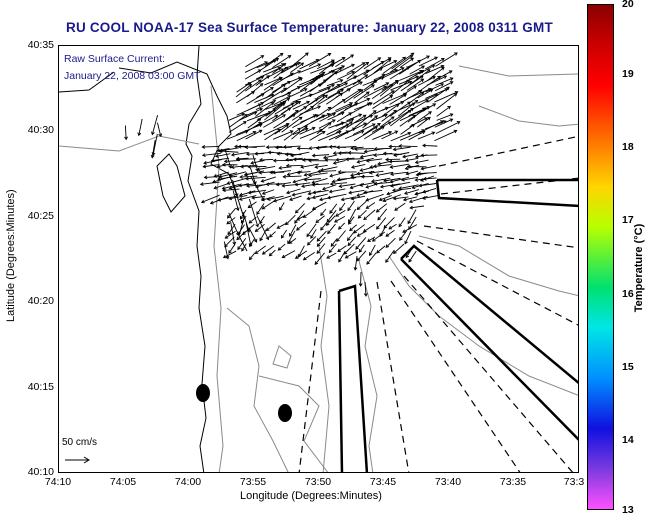 The width and height of the screenshot is (651, 518). What do you see at coordinates (171, 183) in the screenshot?
I see `bay-outline` at bounding box center [171, 183].